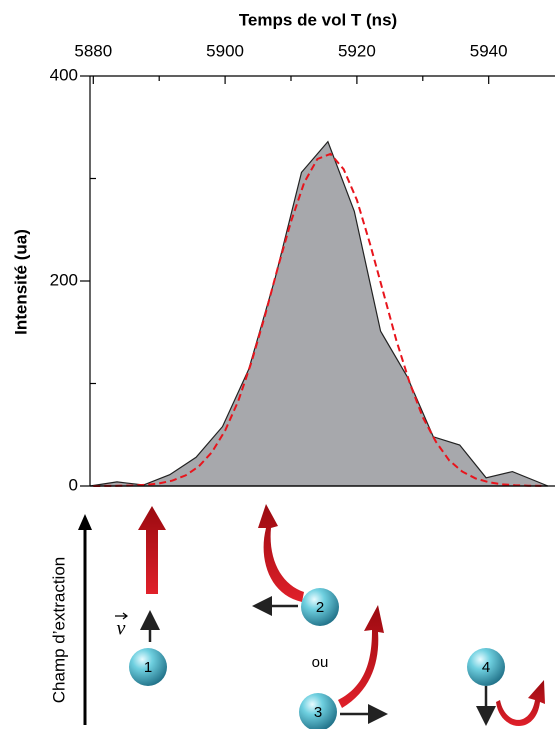  I want to click on y-tick-label: 0, so click(73, 484).